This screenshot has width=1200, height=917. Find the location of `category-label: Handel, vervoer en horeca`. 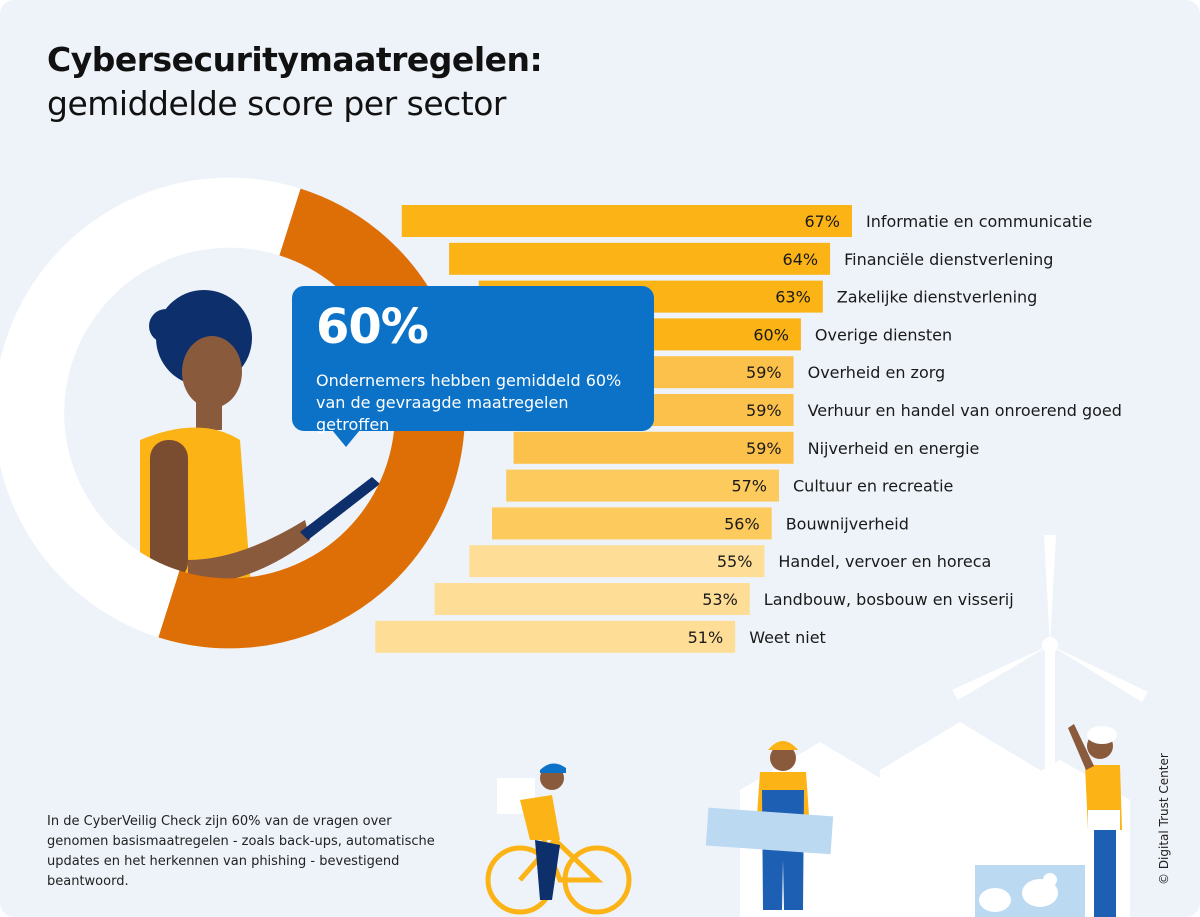

category-label: Handel, vervoer en horeca is located at coordinates (884, 561).